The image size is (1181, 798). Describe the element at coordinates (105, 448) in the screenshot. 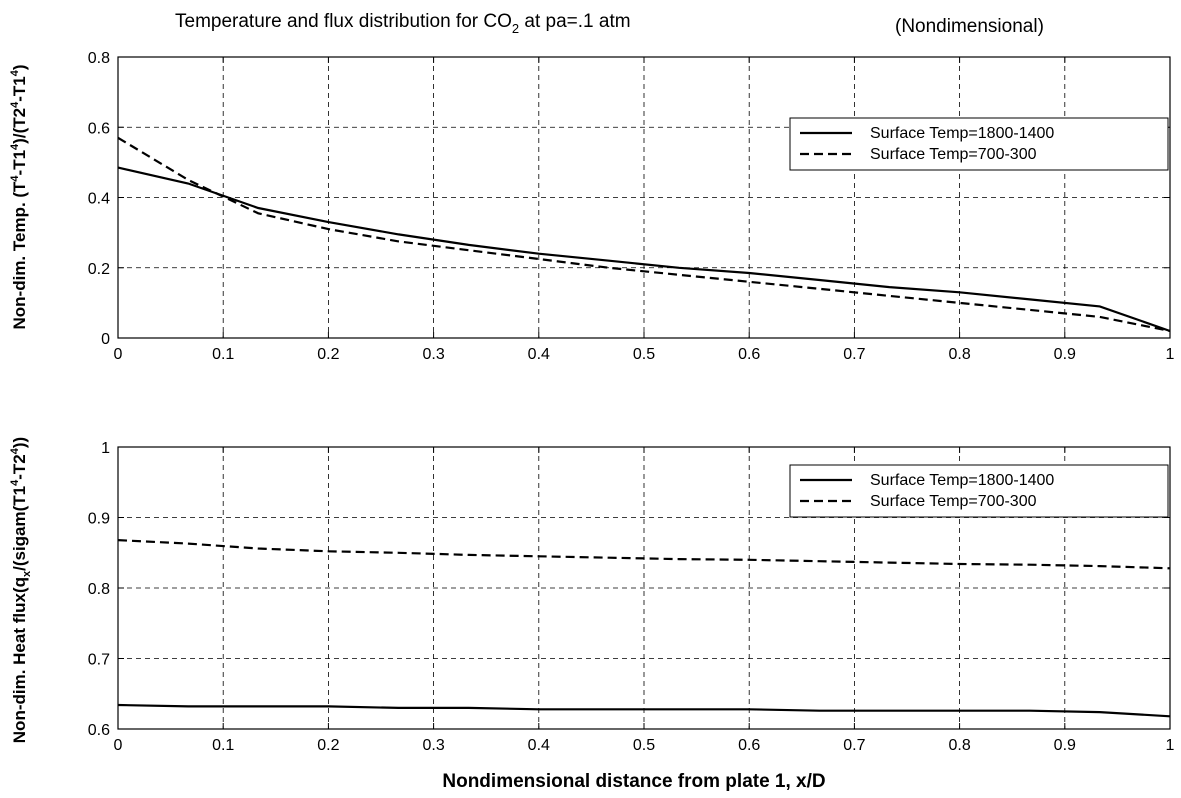

I see `y-tick-label: 1` at that location.